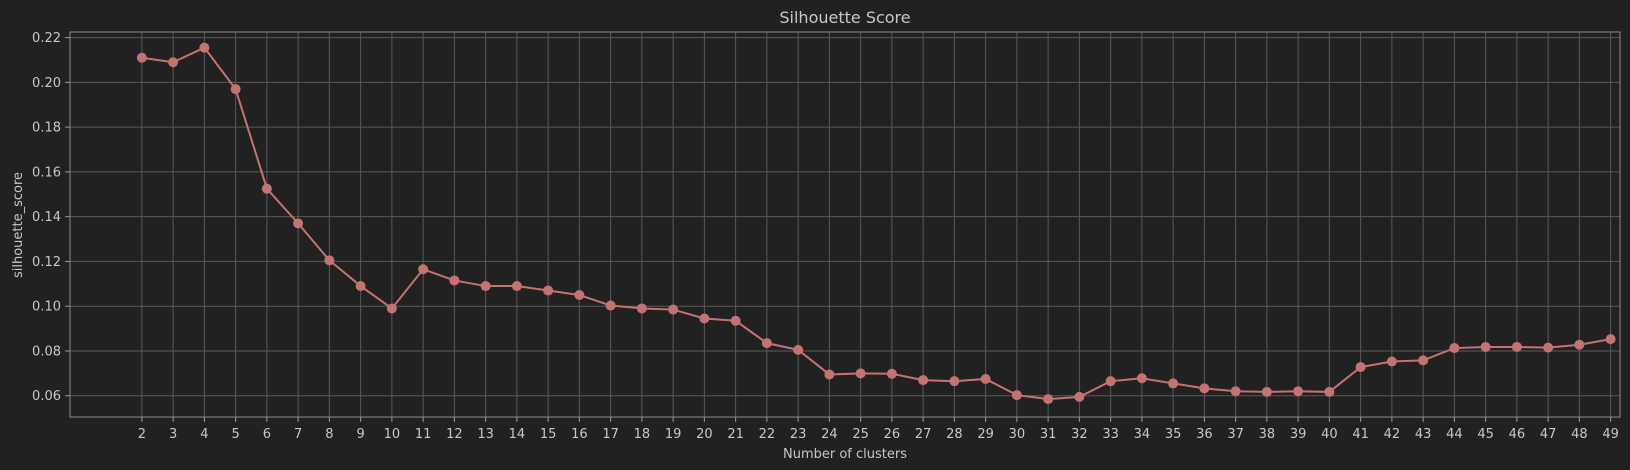  Describe the element at coordinates (1204, 434) in the screenshot. I see `x-tick-label: 36` at that location.